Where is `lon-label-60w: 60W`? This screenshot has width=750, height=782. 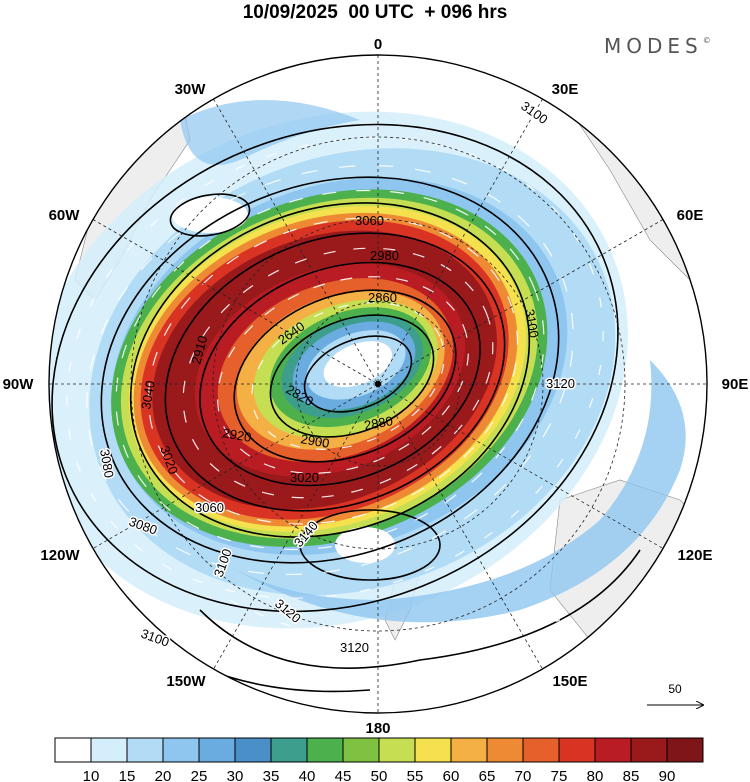
lon-label-60w: 60W is located at coordinates (65, 215).